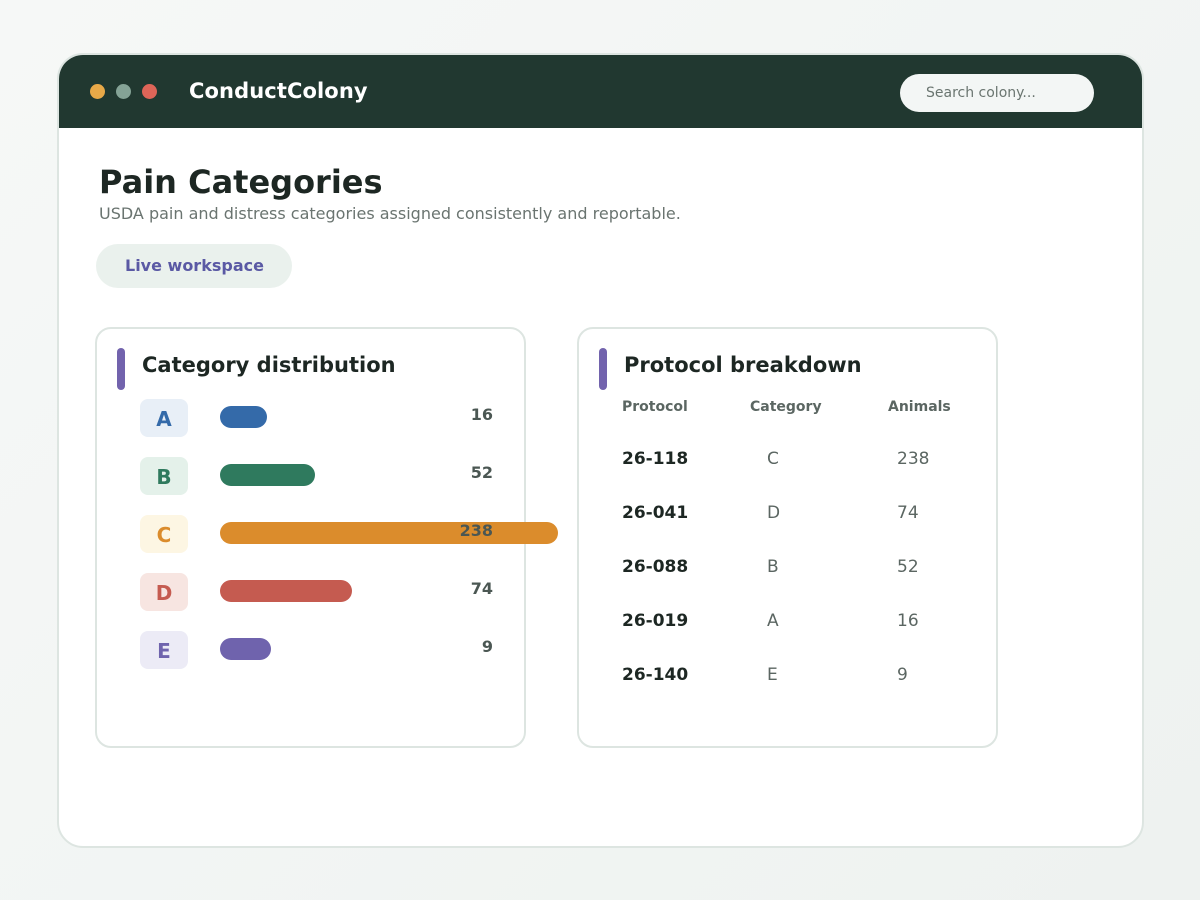  What do you see at coordinates (787, 626) in the screenshot?
I see `table-row: 26-019 A 16` at bounding box center [787, 626].